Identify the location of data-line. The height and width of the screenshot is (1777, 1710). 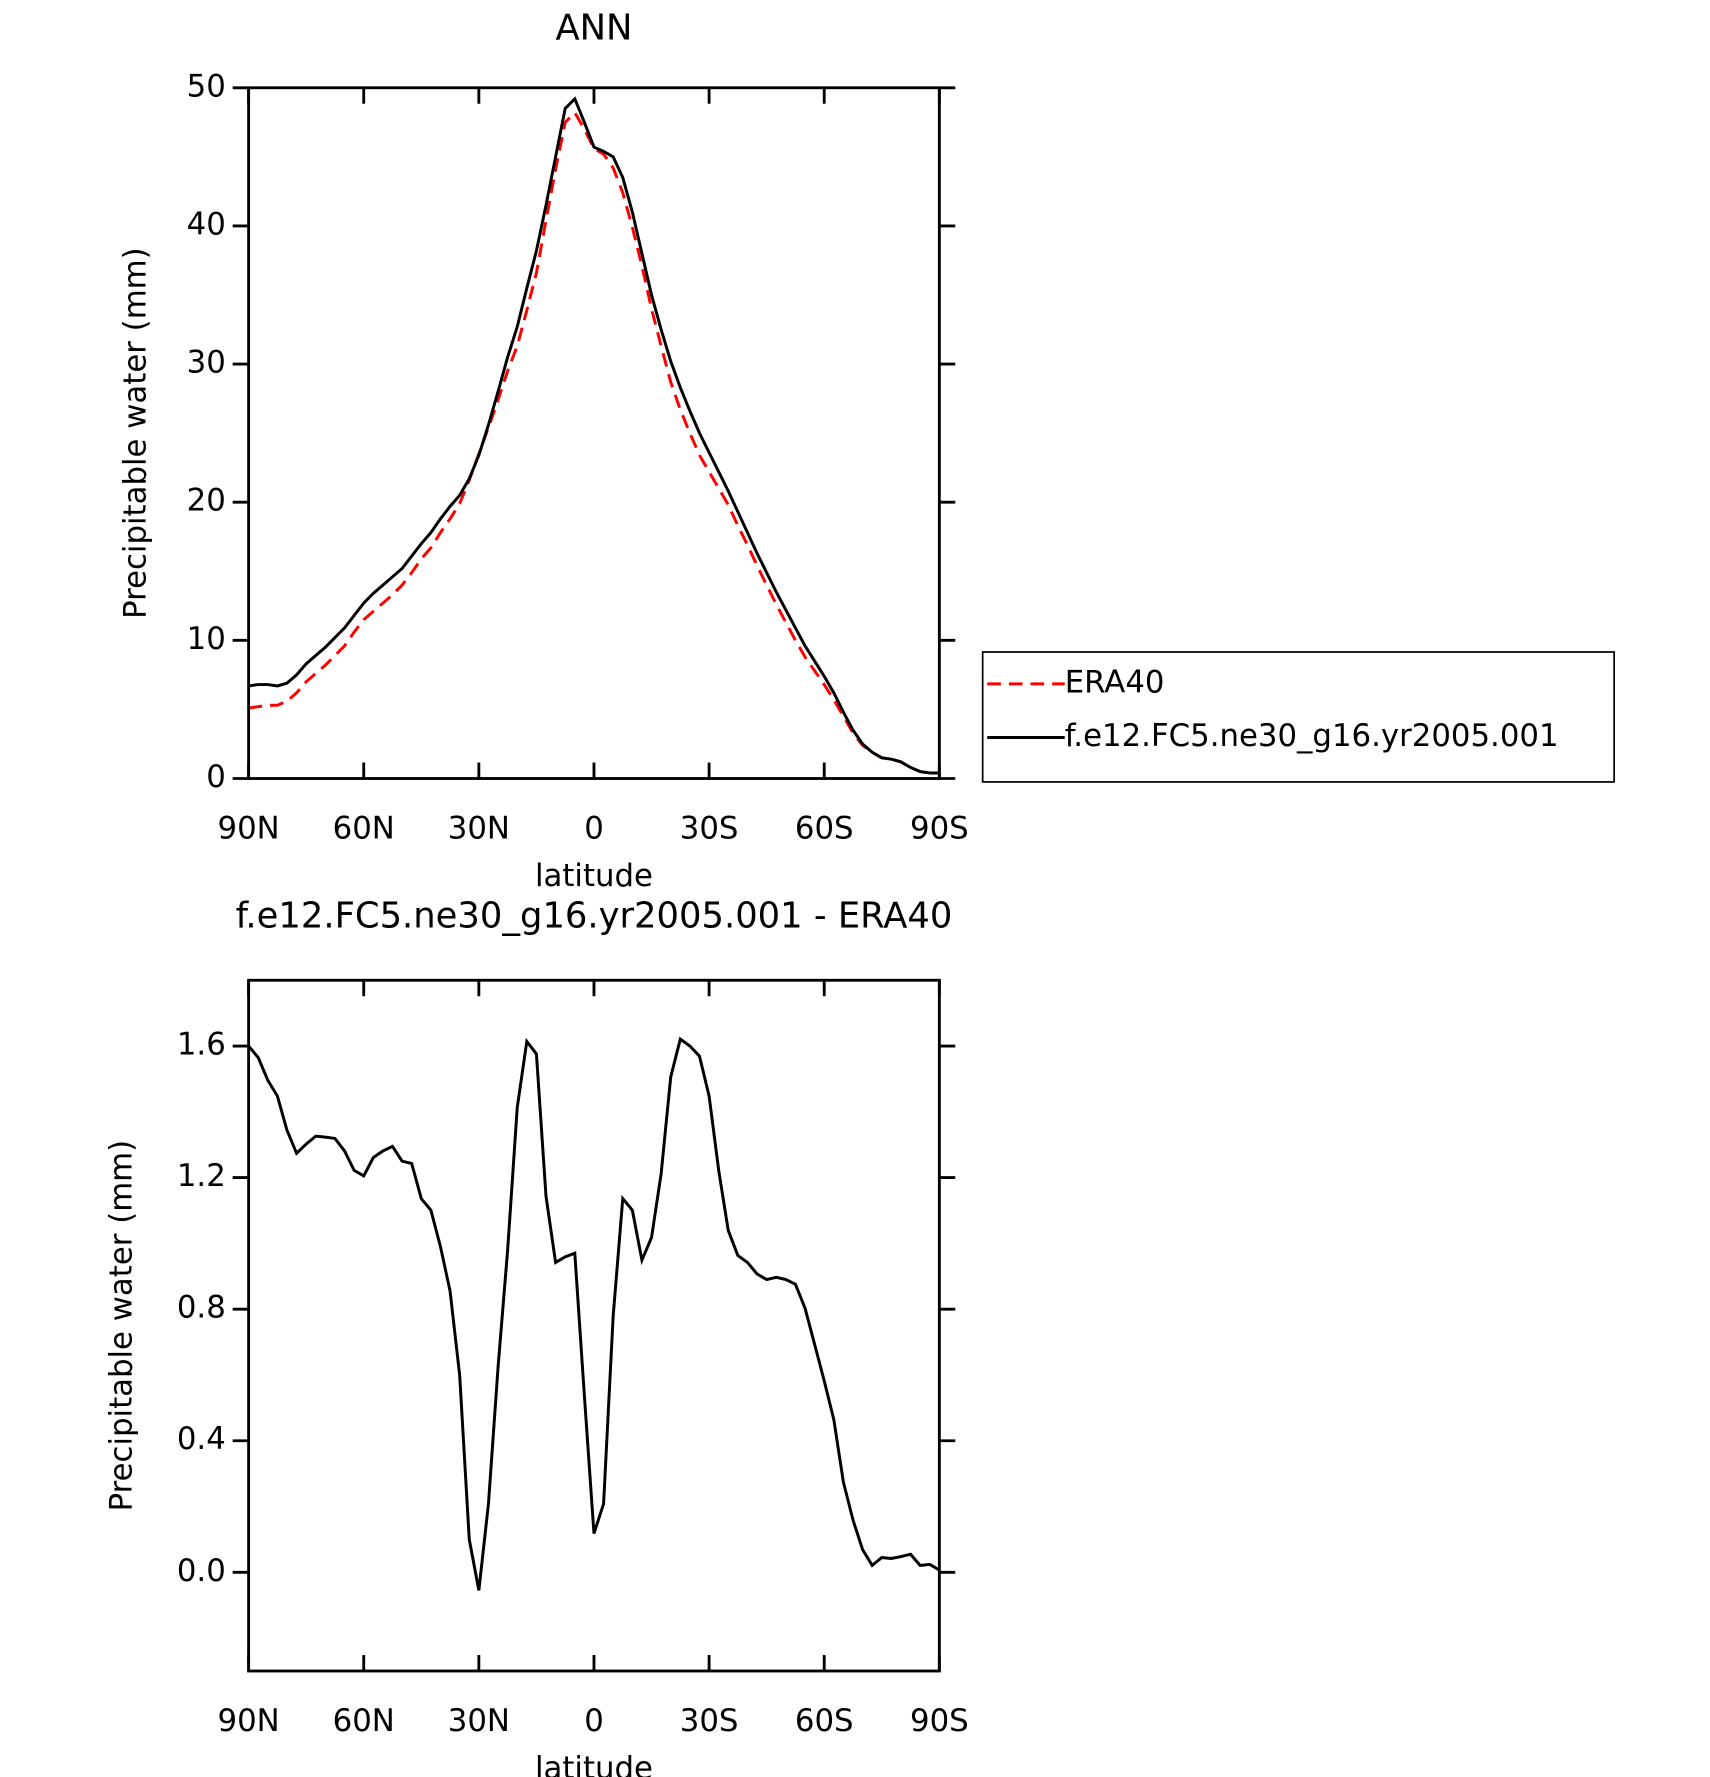
(594, 1313).